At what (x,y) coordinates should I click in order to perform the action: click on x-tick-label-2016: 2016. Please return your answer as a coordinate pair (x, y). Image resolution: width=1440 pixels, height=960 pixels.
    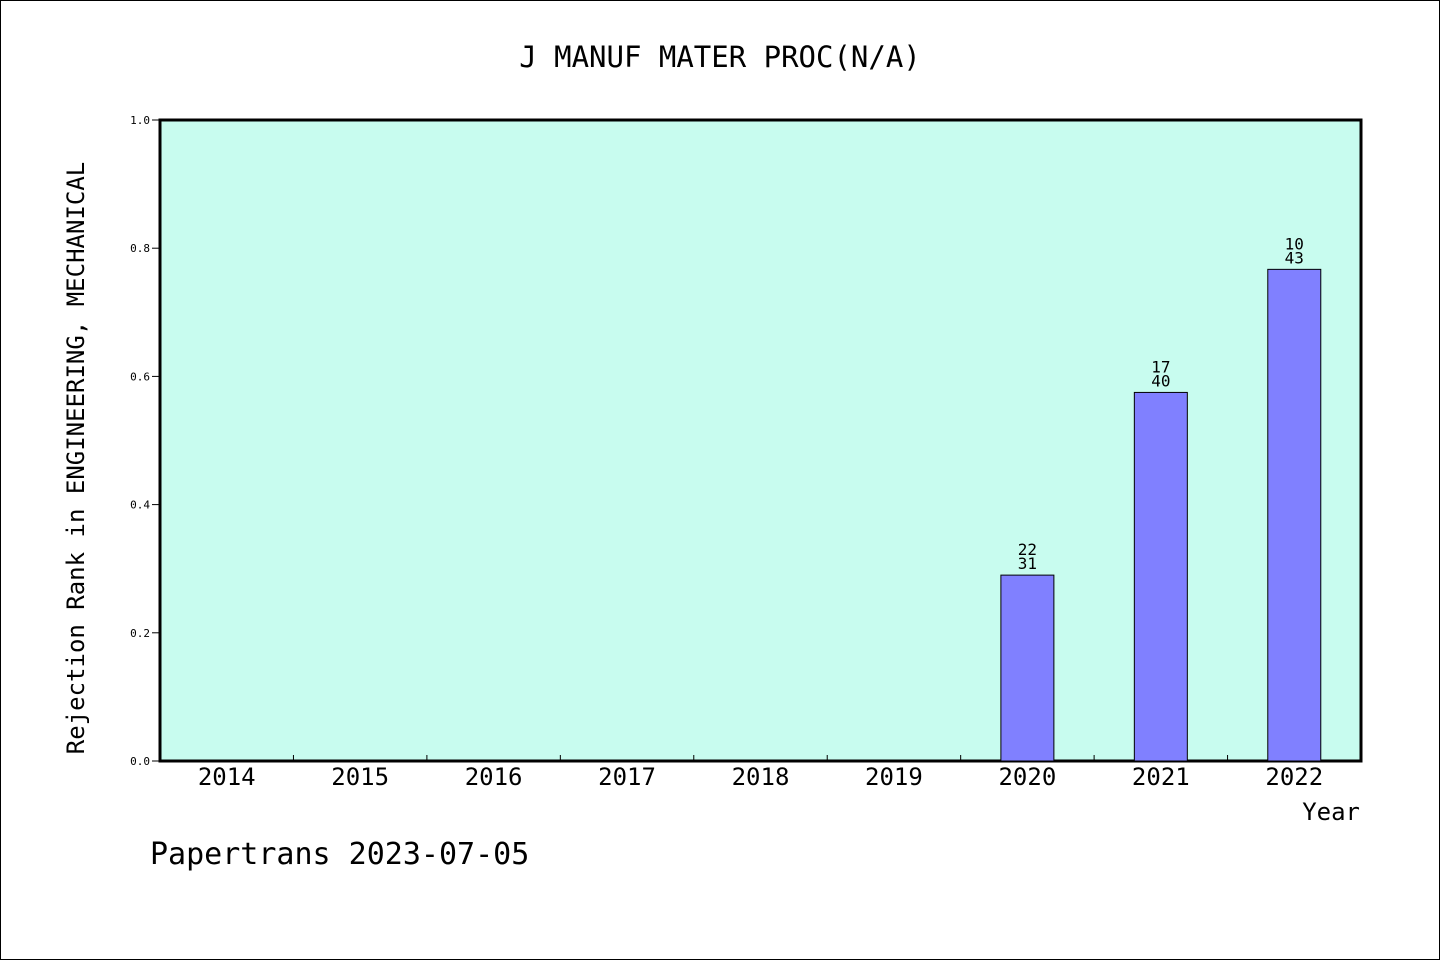
    Looking at the image, I should click on (494, 777).